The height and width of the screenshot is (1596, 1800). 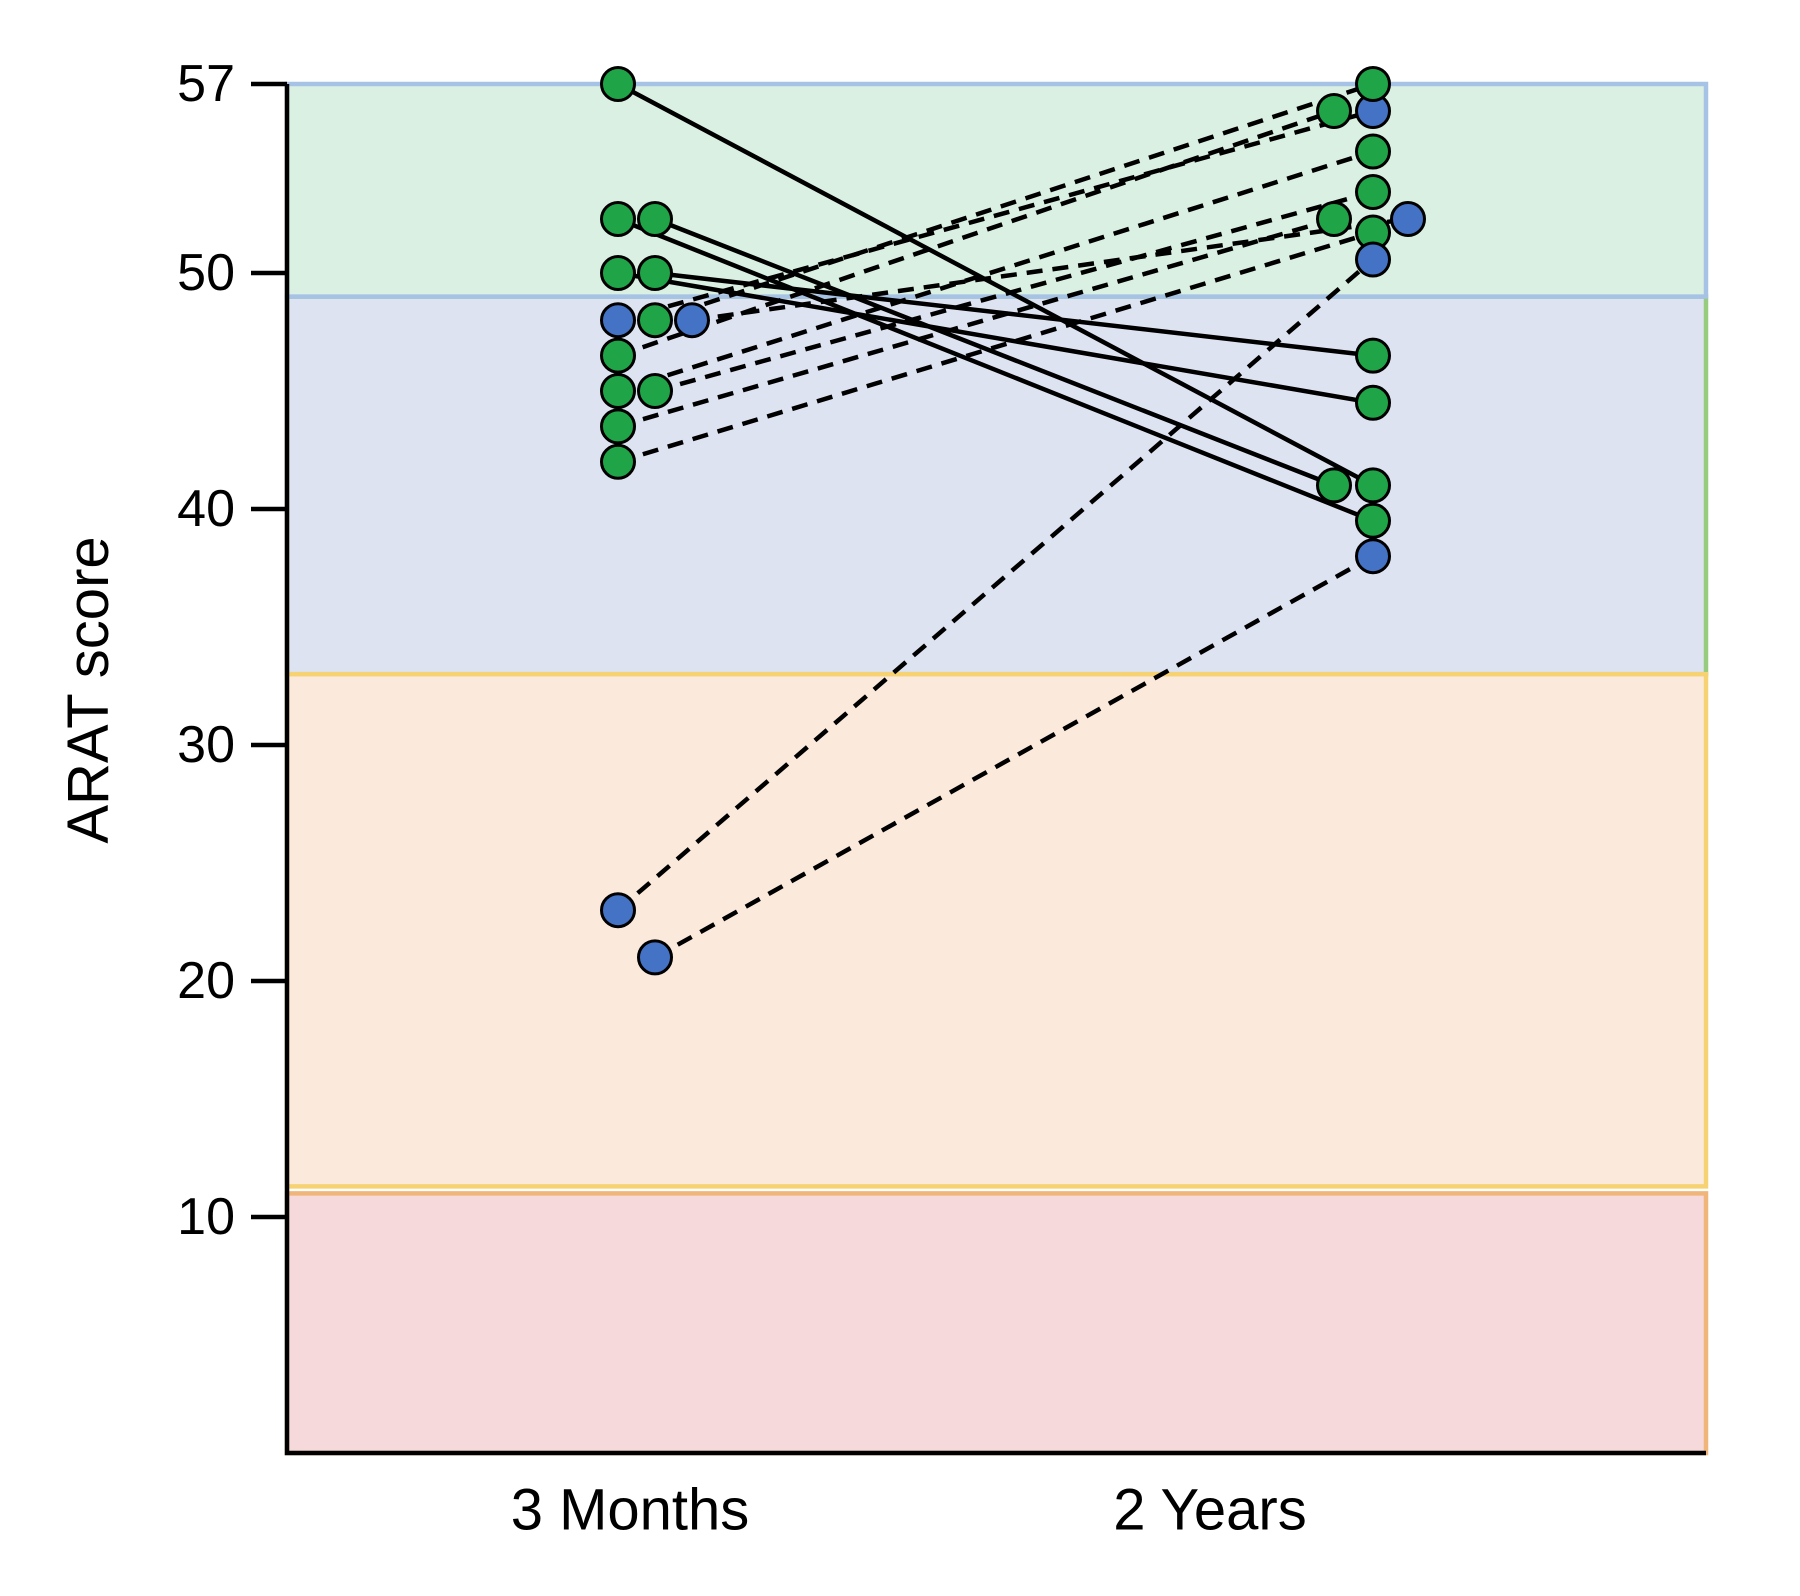 I want to click on band-high-green, so click(x=996, y=190).